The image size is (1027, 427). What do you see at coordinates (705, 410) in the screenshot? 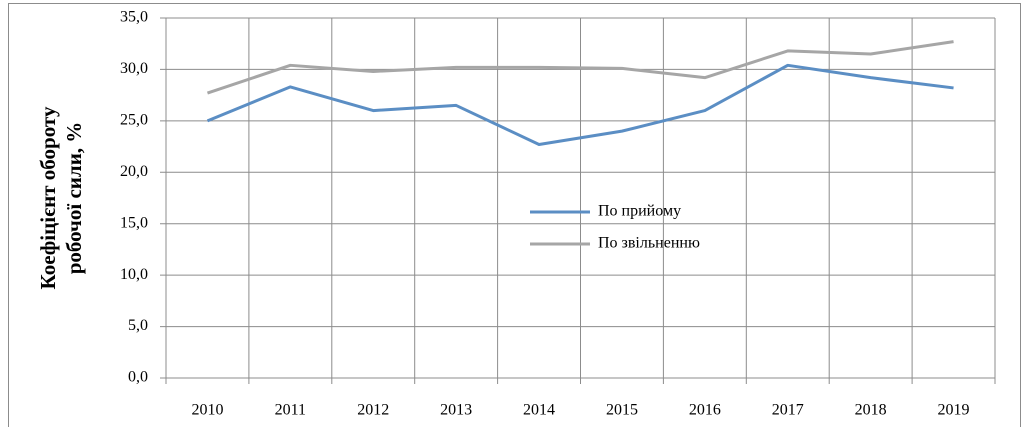
I see `x-tick-label: 2016` at bounding box center [705, 410].